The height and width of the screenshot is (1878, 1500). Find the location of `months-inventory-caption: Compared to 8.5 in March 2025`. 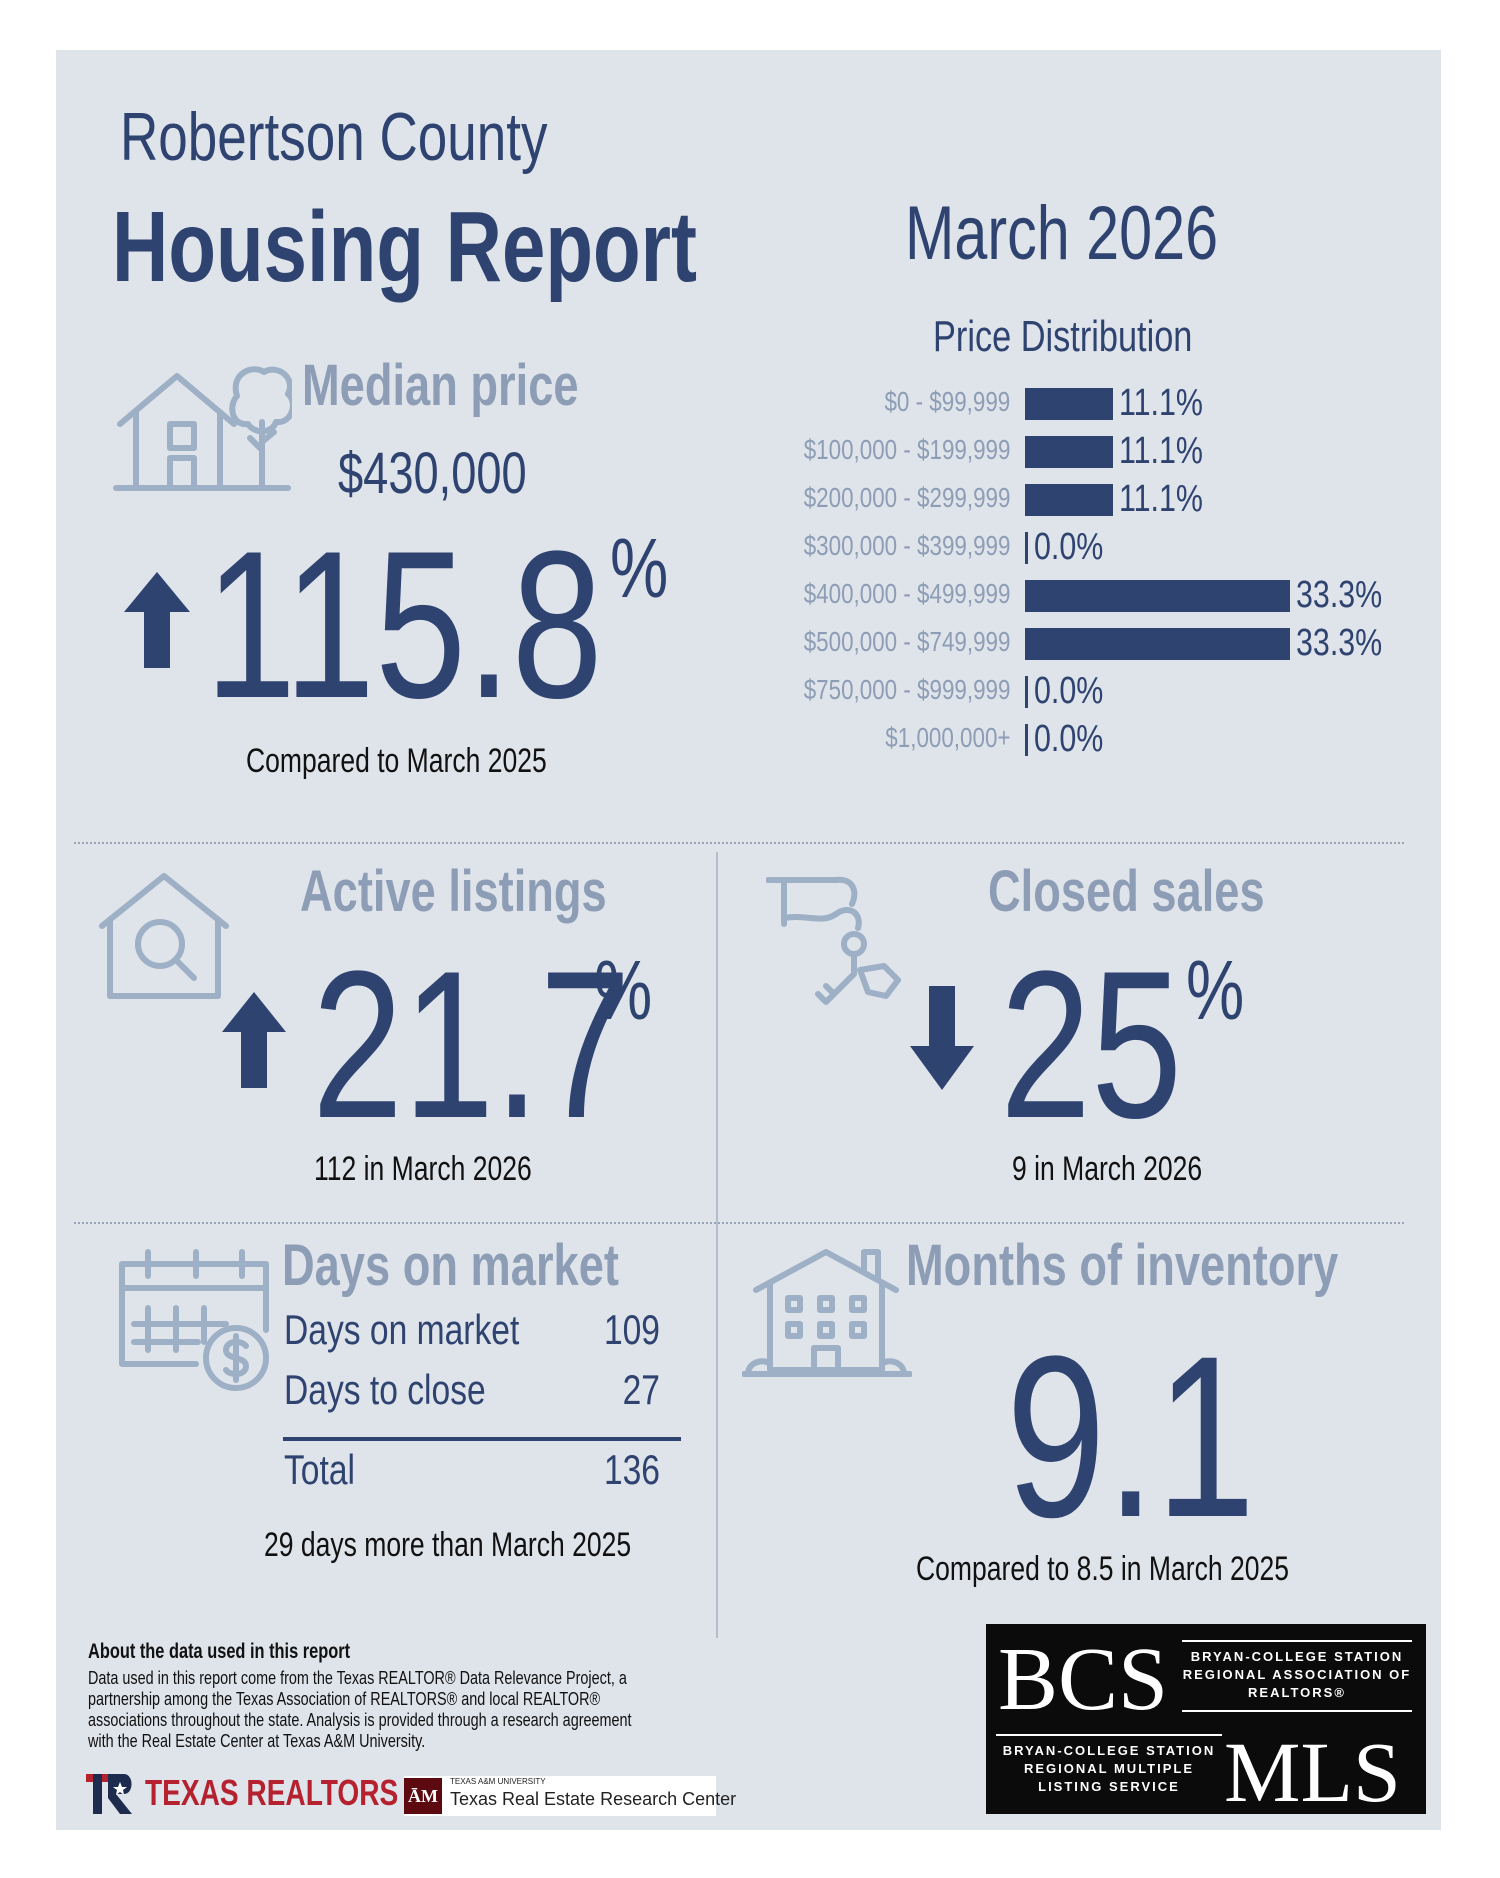

months-inventory-caption: Compared to 8.5 in March 2025 is located at coordinates (1102, 1569).